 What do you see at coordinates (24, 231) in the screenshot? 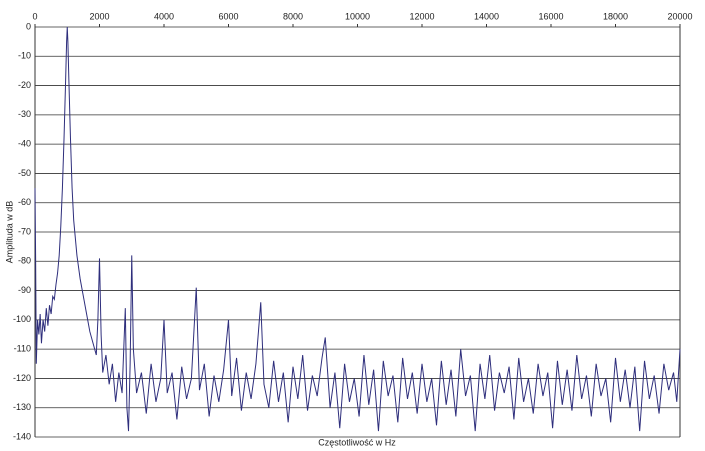
I see `y-tick-label: -70` at bounding box center [24, 231].